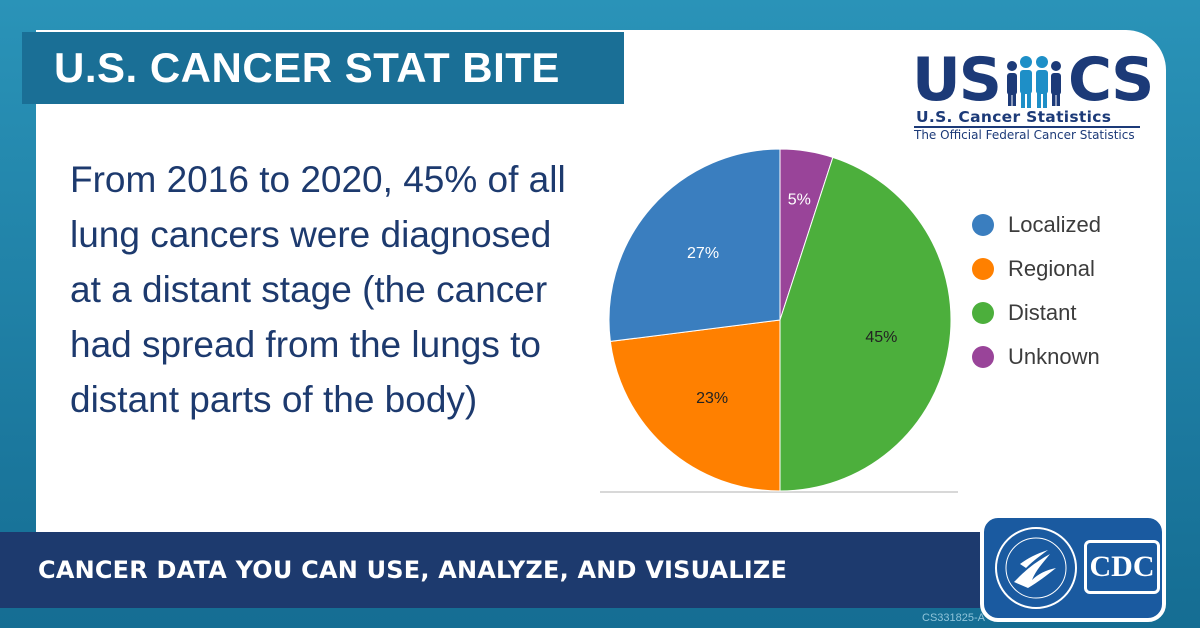  Describe the element at coordinates (957, 80) in the screenshot. I see `logo-us: US` at that location.